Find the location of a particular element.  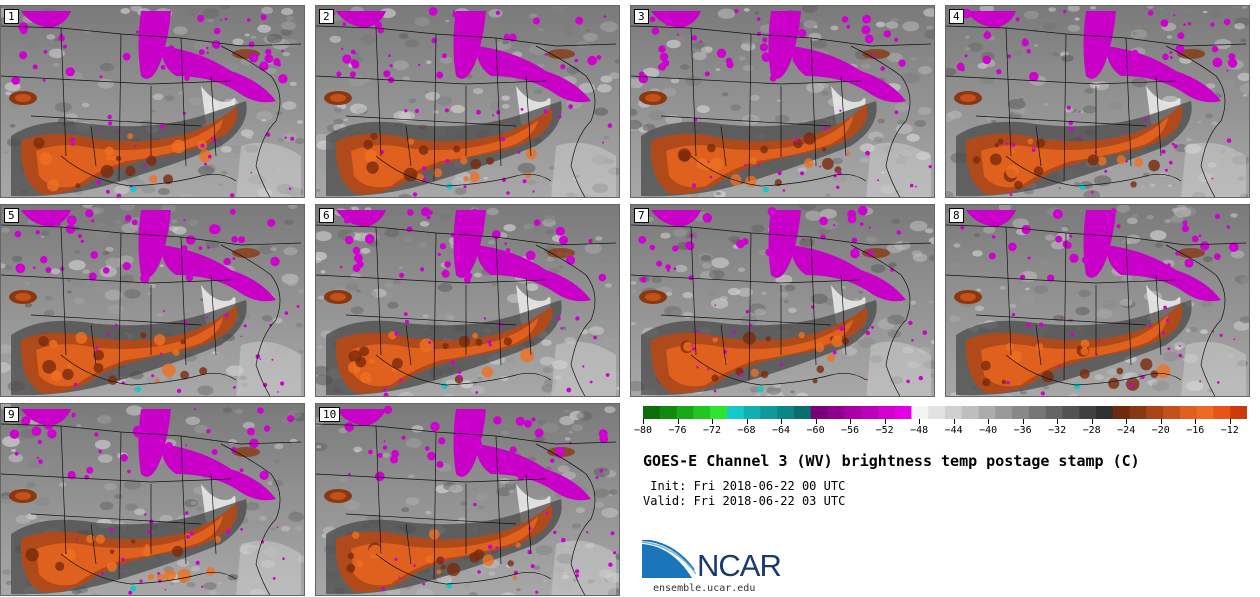

map-panel-5: 5 is located at coordinates (152, 300).